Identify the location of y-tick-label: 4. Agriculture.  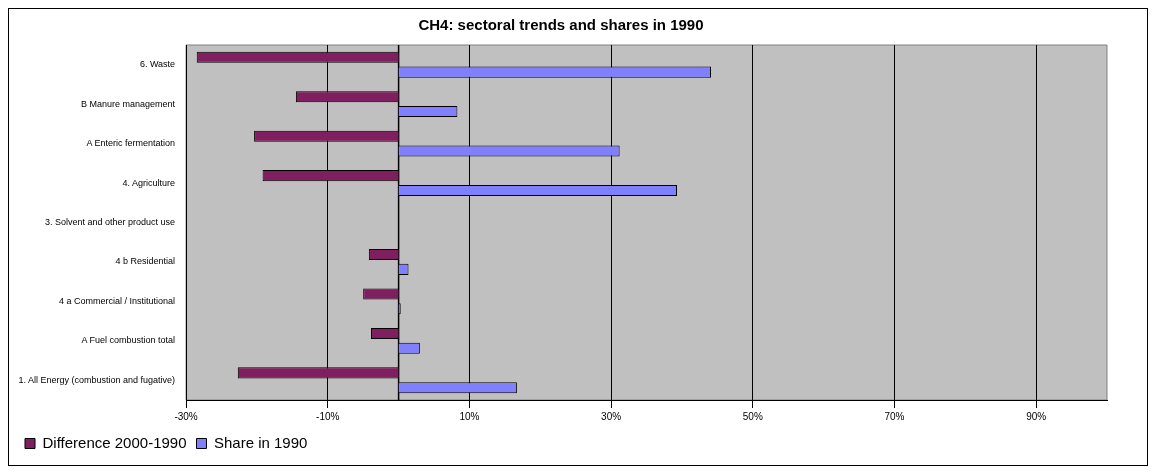
(149, 182).